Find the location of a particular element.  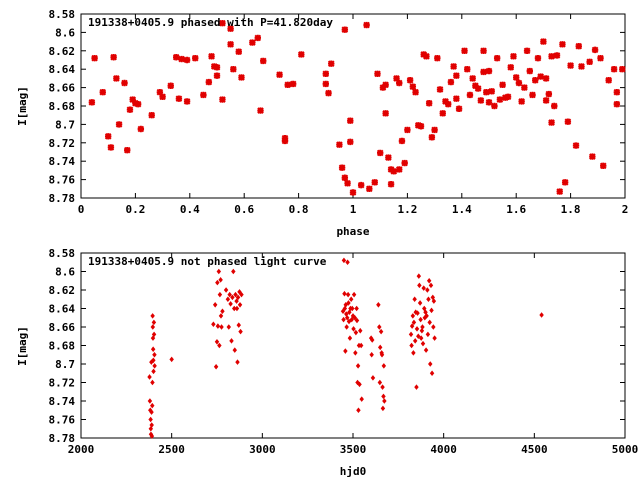

x-tick-label: 3000 is located at coordinates (262, 449).